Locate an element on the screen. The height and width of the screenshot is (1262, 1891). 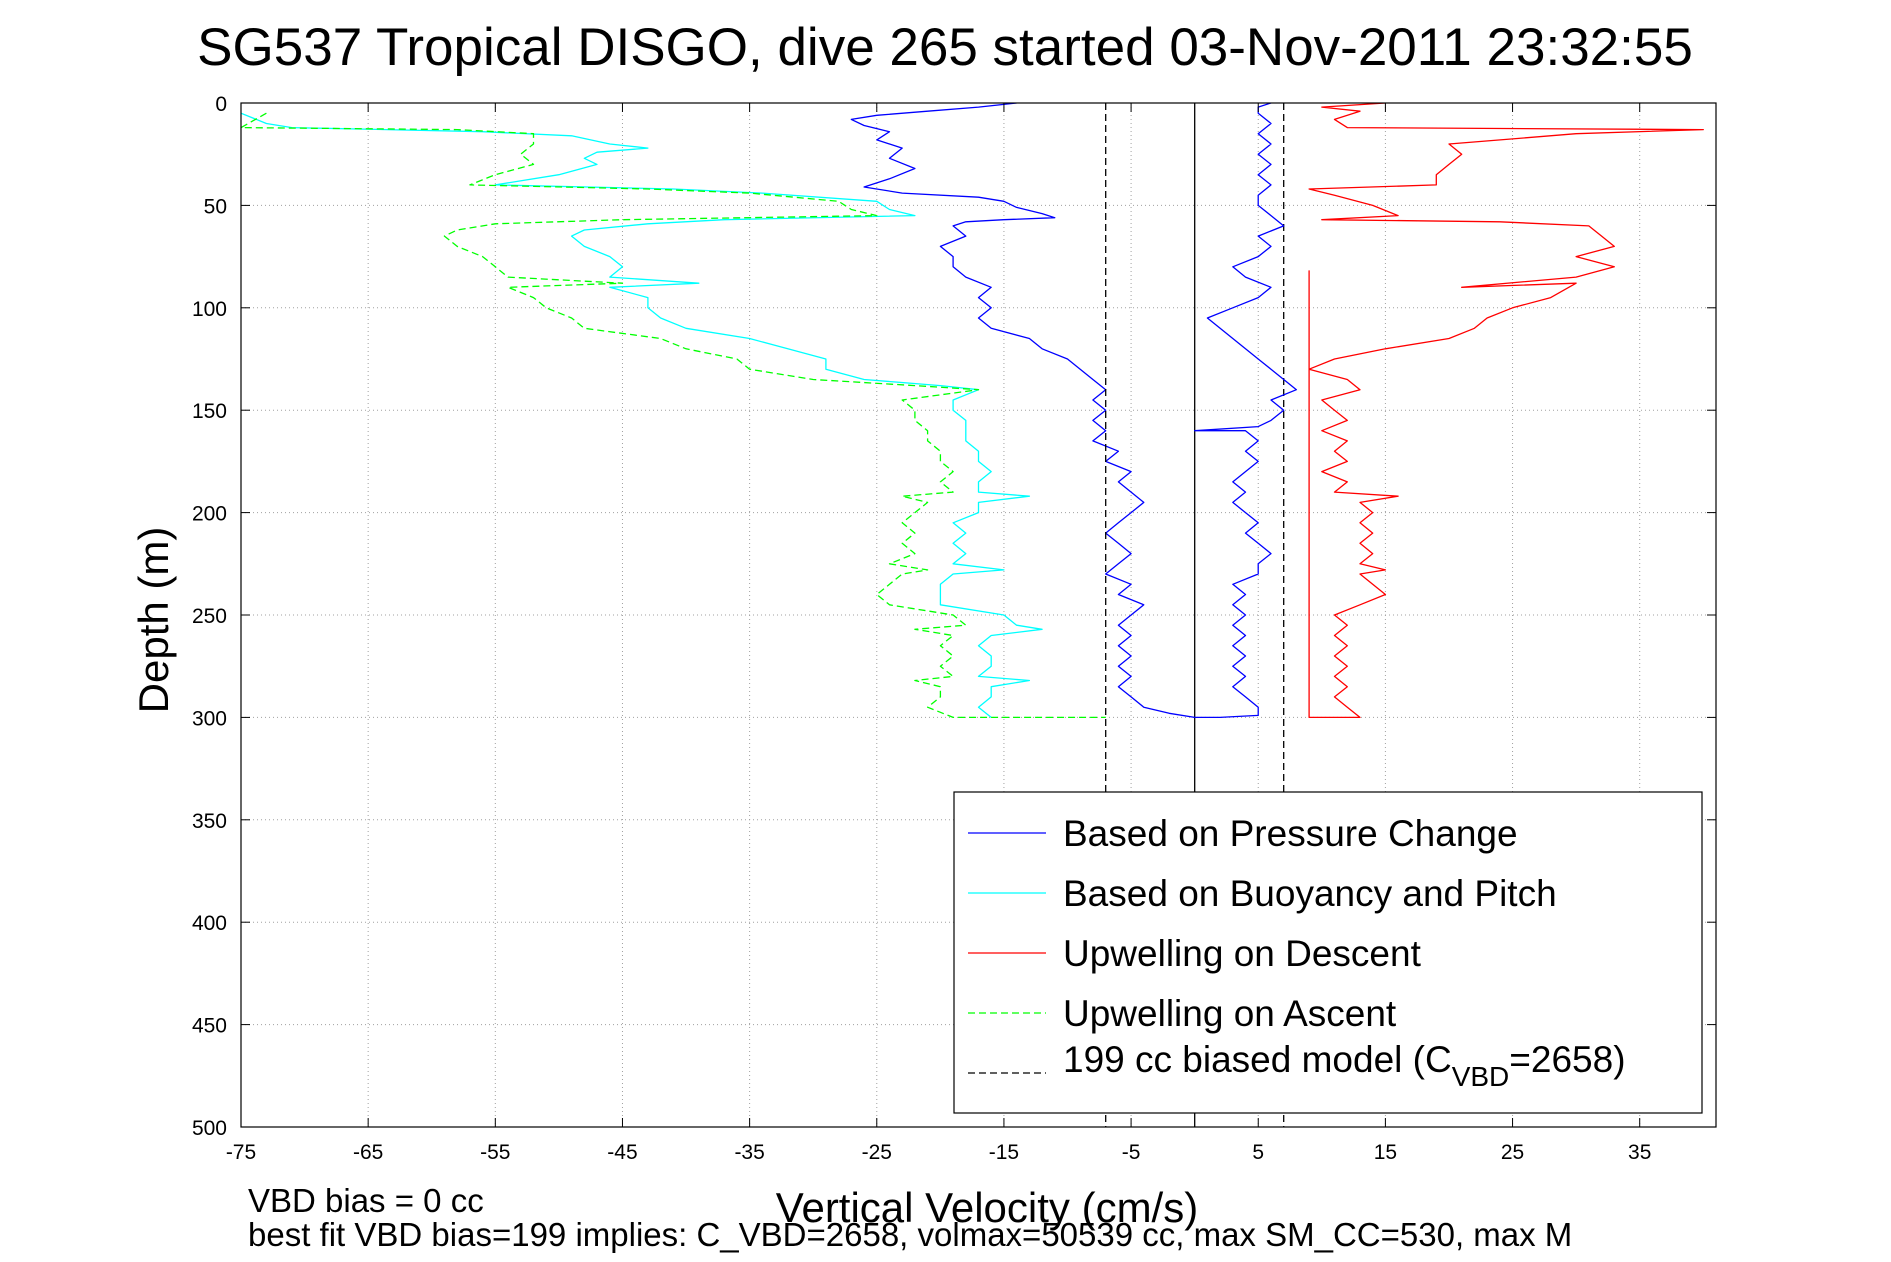
x-tick-label: -45 is located at coordinates (622, 1152).